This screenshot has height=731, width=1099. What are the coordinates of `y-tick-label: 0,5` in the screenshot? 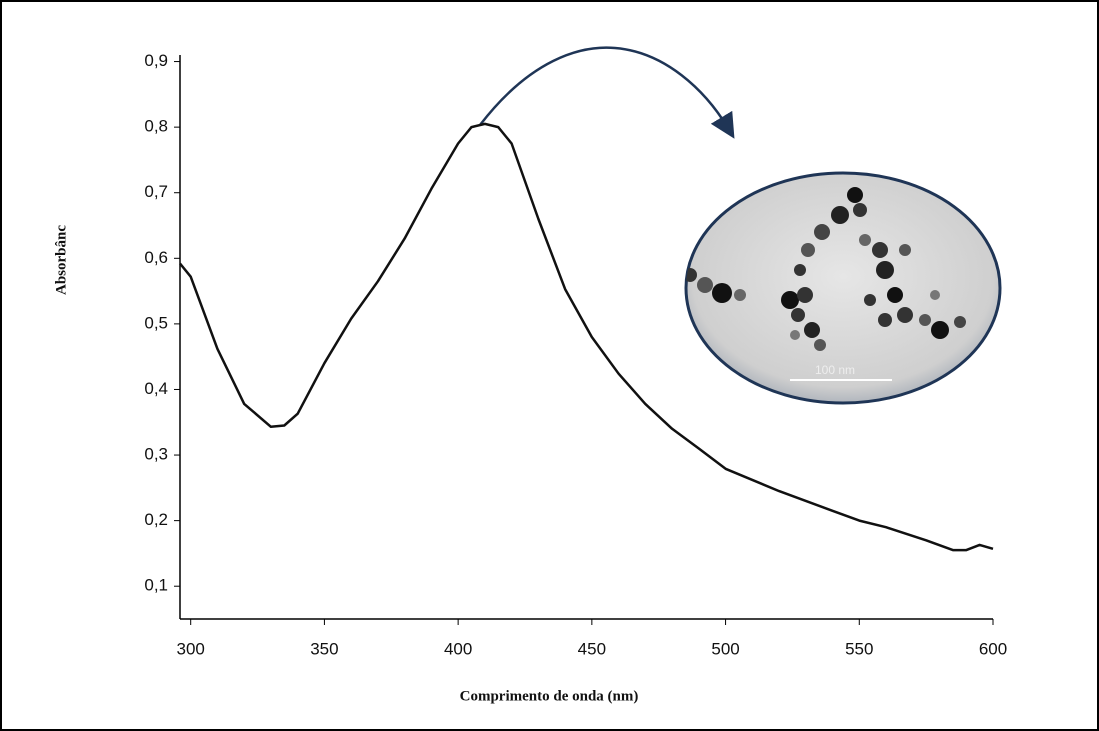 It's located at (156, 322).